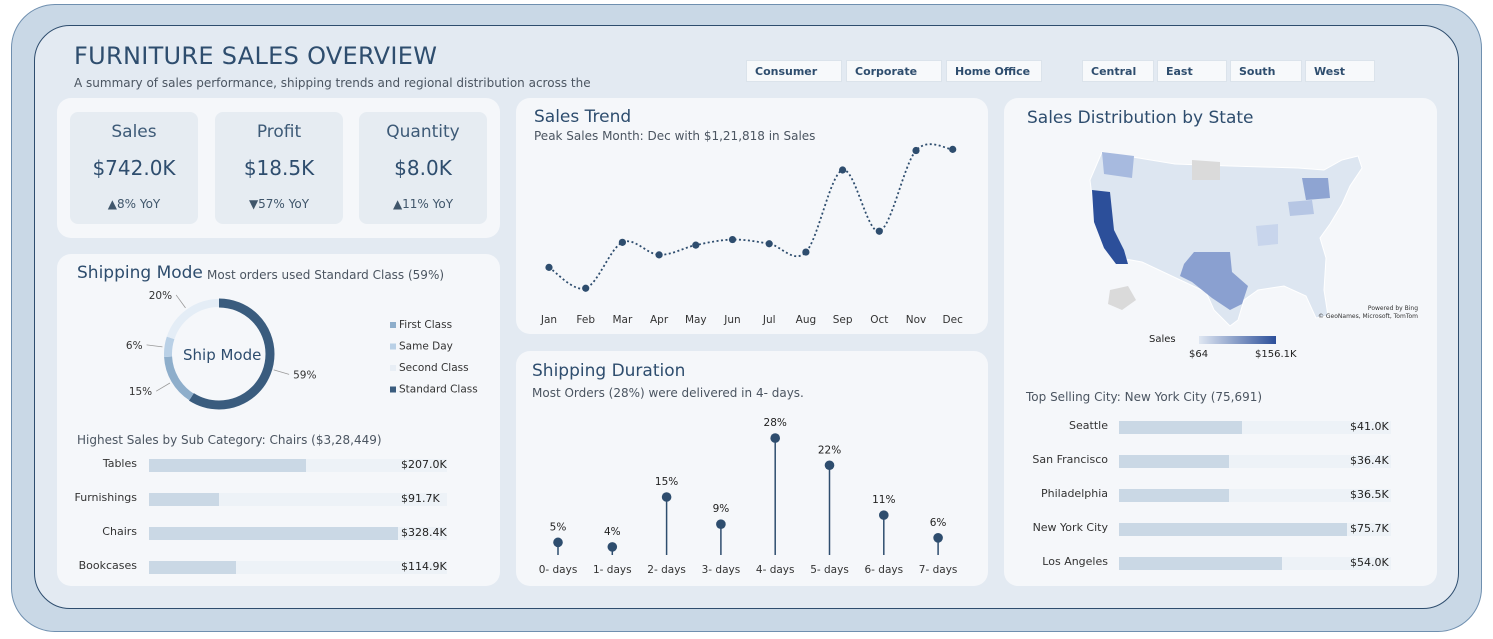 The height and width of the screenshot is (639, 1493). What do you see at coordinates (994, 71) in the screenshot?
I see `filter-home-office: Home Office` at bounding box center [994, 71].